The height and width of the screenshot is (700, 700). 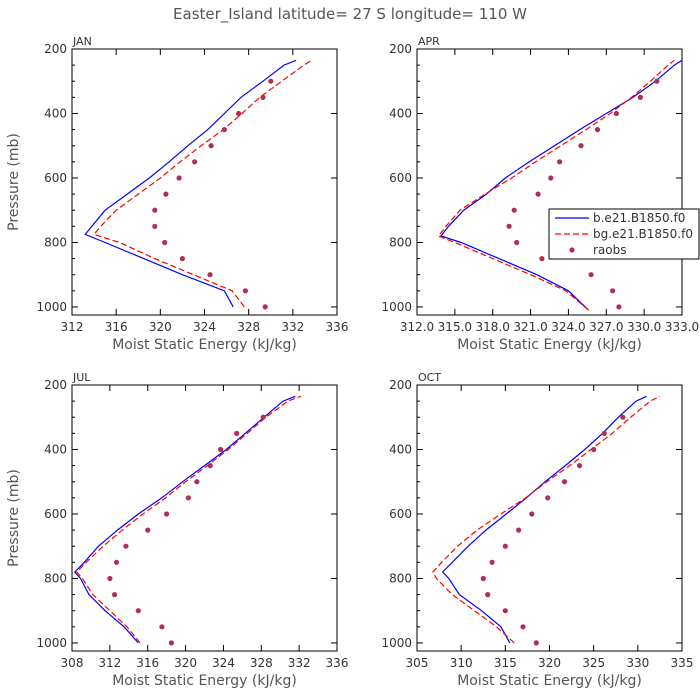 What do you see at coordinates (417, 327) in the screenshot?
I see `x-tick-label: 312.0` at bounding box center [417, 327].